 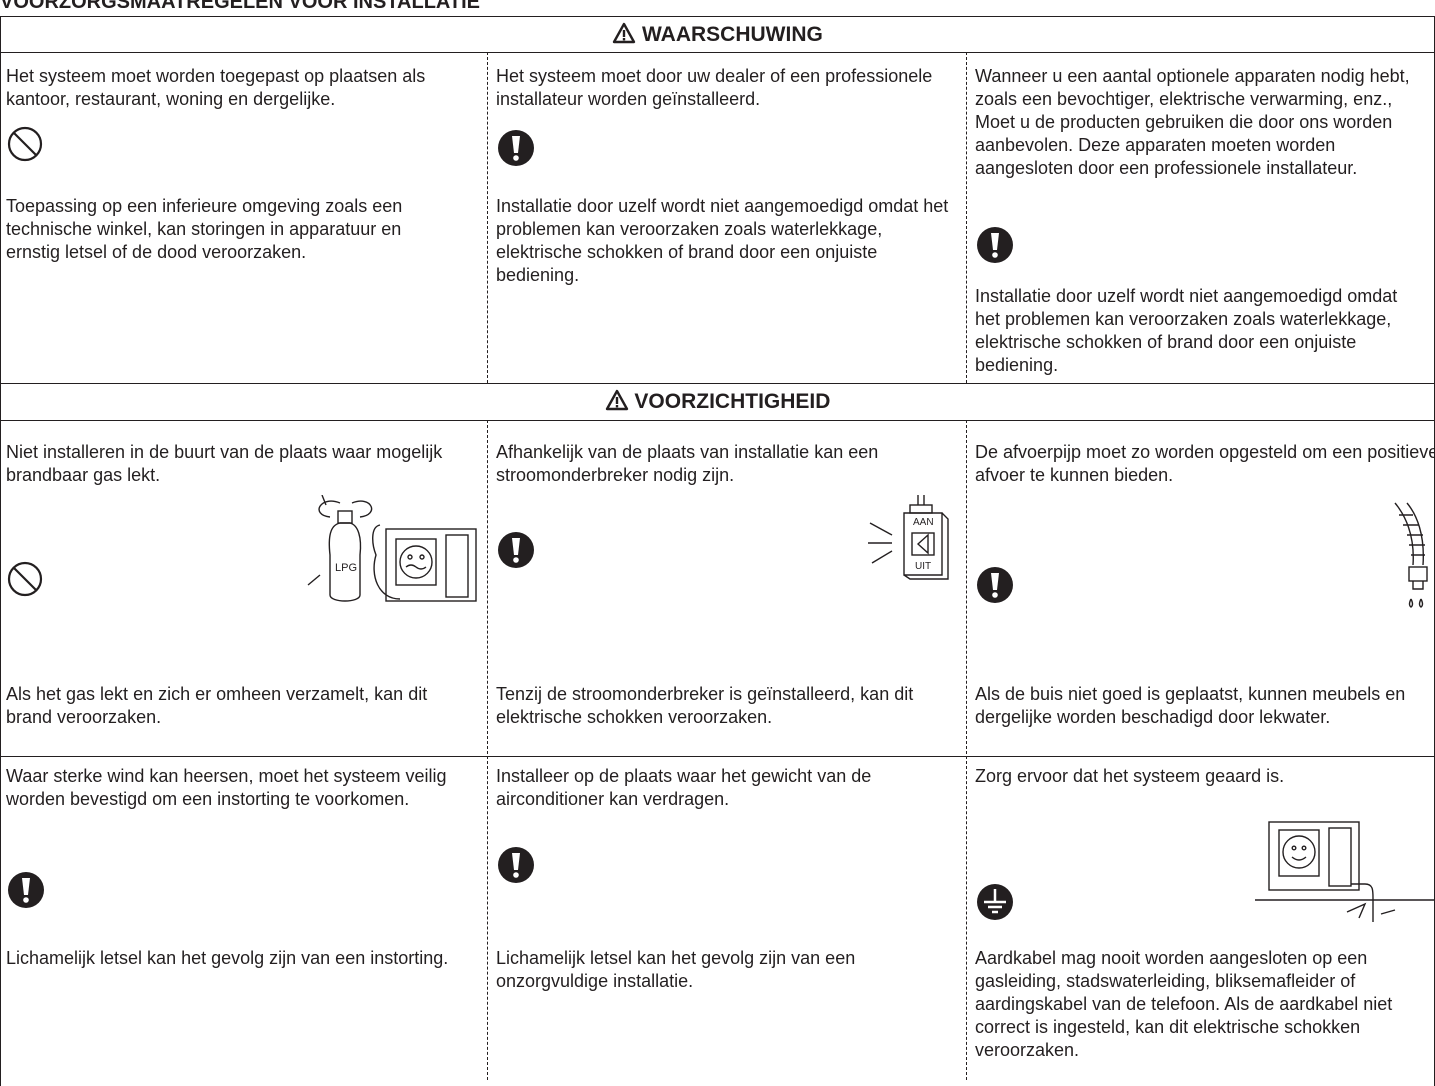 I want to click on page-title: VOORZORGSMAATREGELEN VOOR INSTALLATIE, so click(x=240, y=6).